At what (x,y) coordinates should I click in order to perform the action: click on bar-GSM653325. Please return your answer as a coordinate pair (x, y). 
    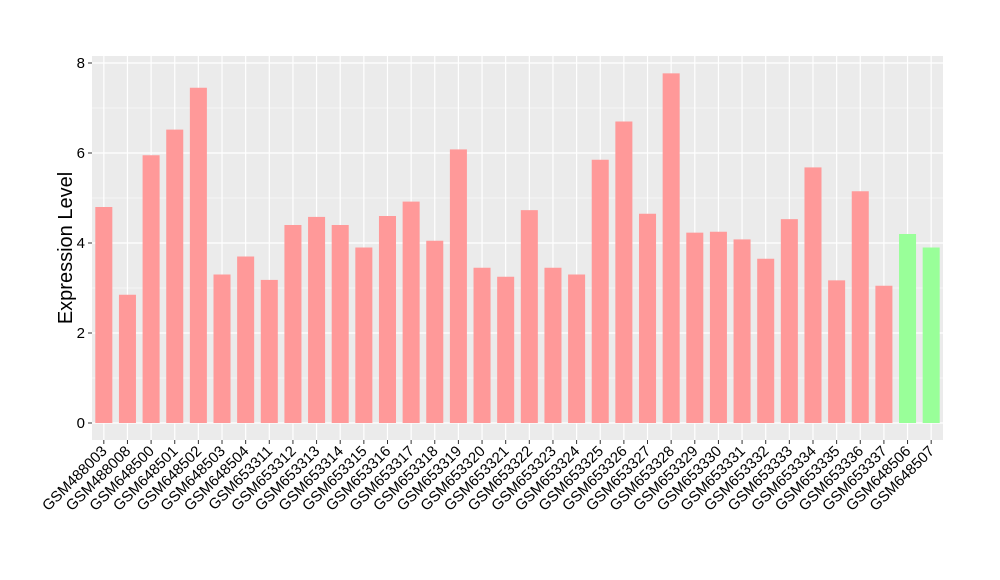
    Looking at the image, I should click on (600, 291).